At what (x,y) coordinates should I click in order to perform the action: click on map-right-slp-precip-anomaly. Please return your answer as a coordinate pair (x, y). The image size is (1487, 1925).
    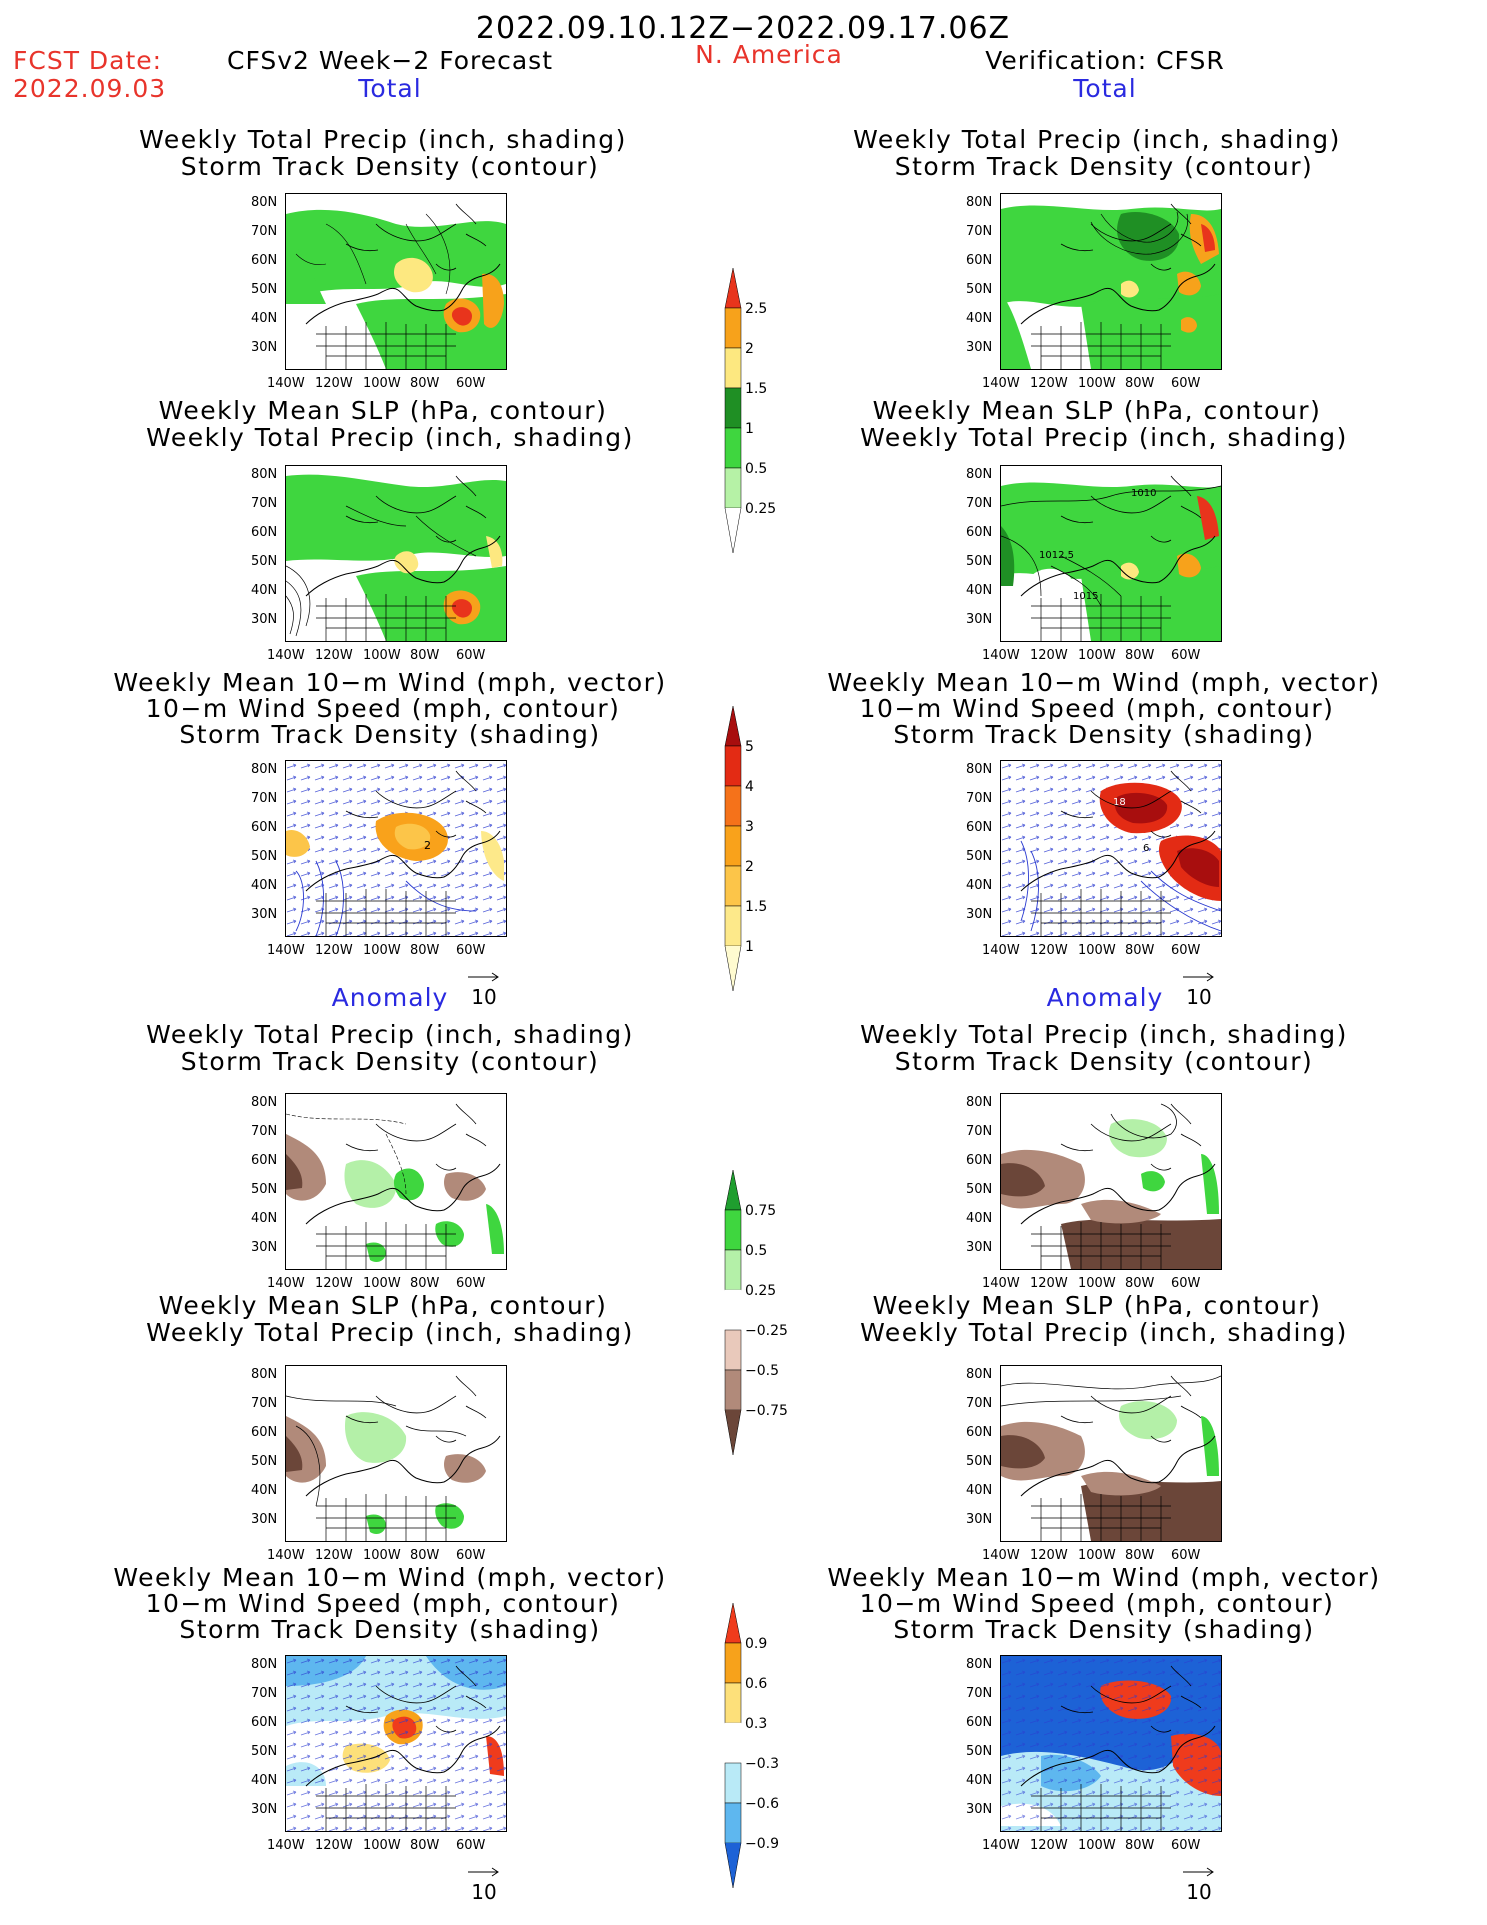
    Looking at the image, I should click on (1111, 1453).